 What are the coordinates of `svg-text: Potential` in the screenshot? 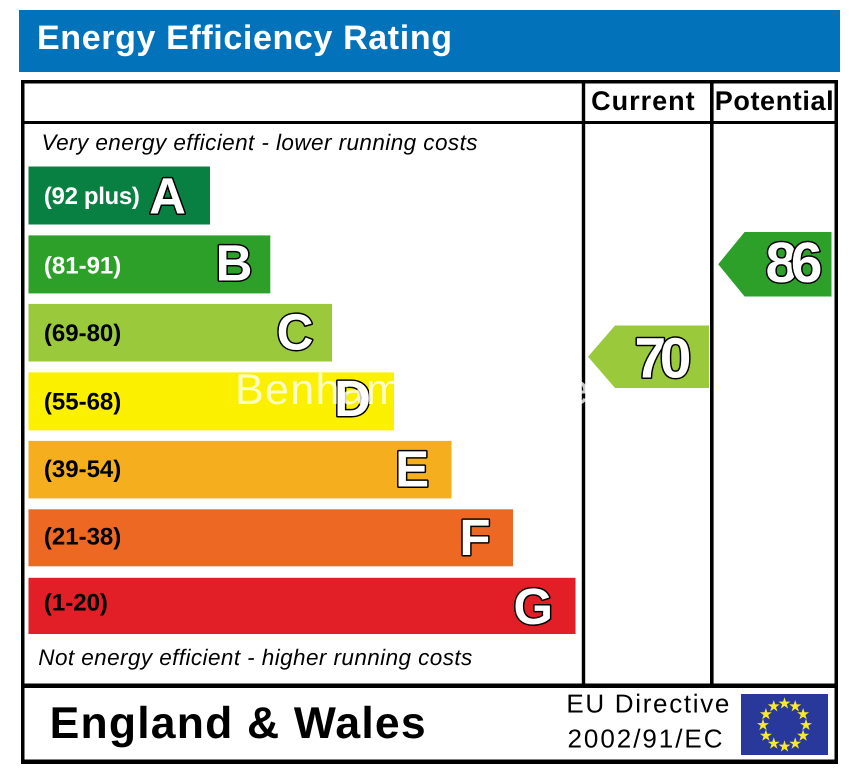 It's located at (774, 101).